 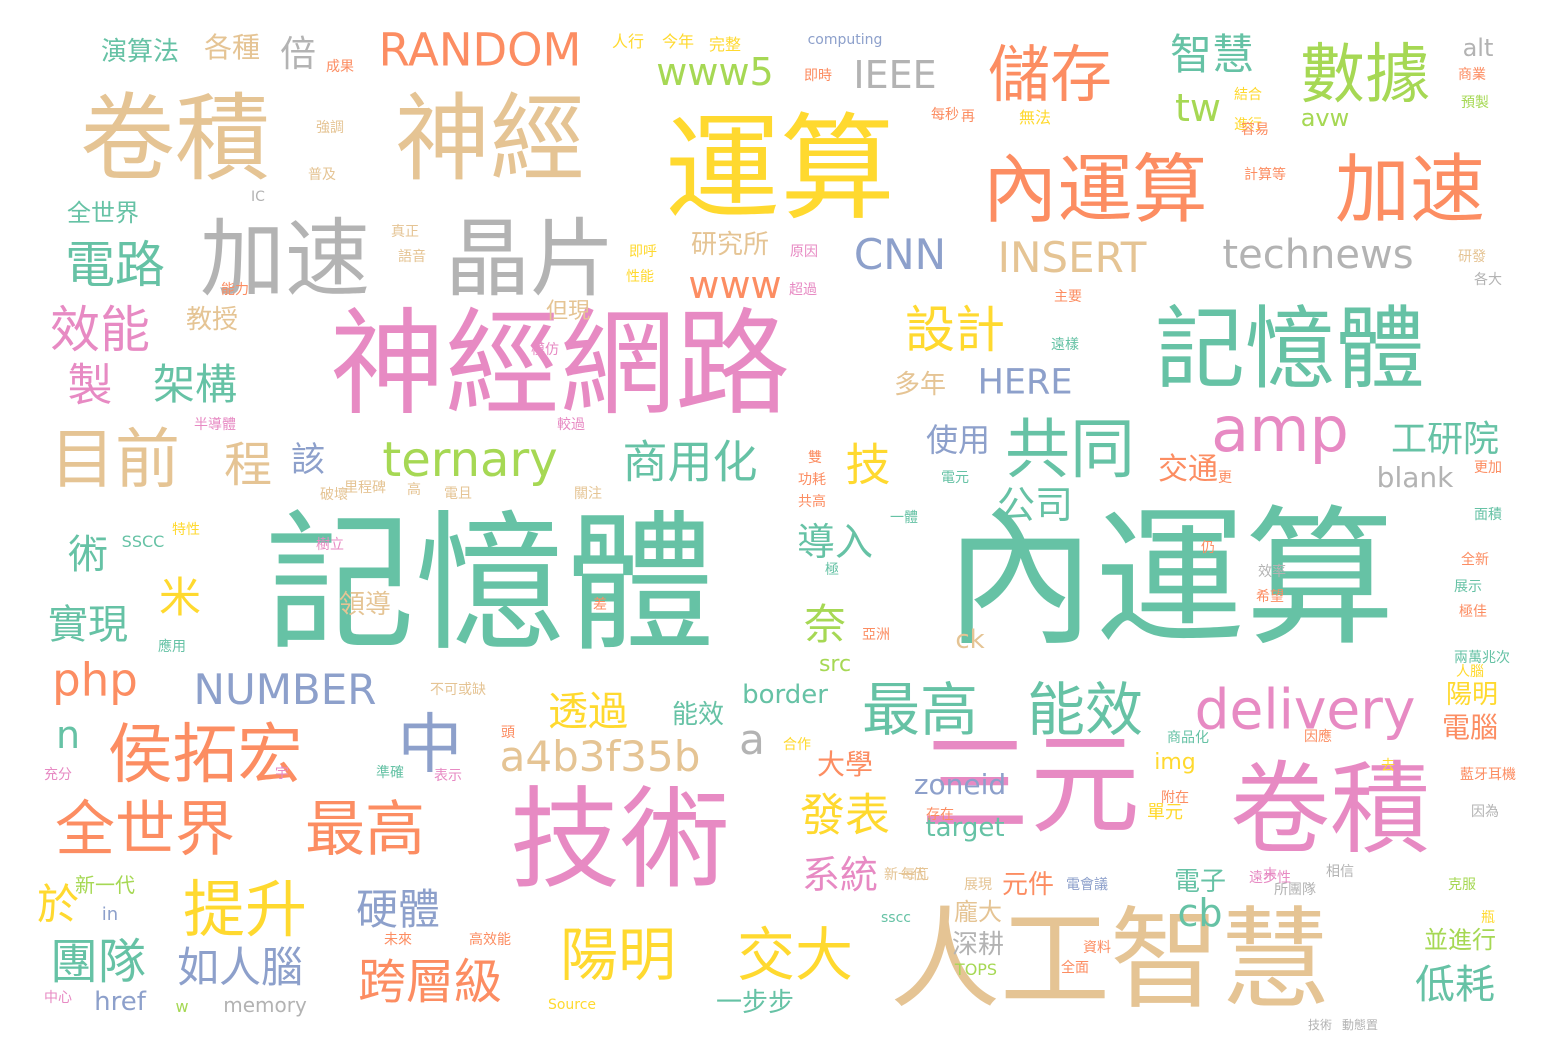 I want to click on cloud-word: 程, so click(x=248, y=465).